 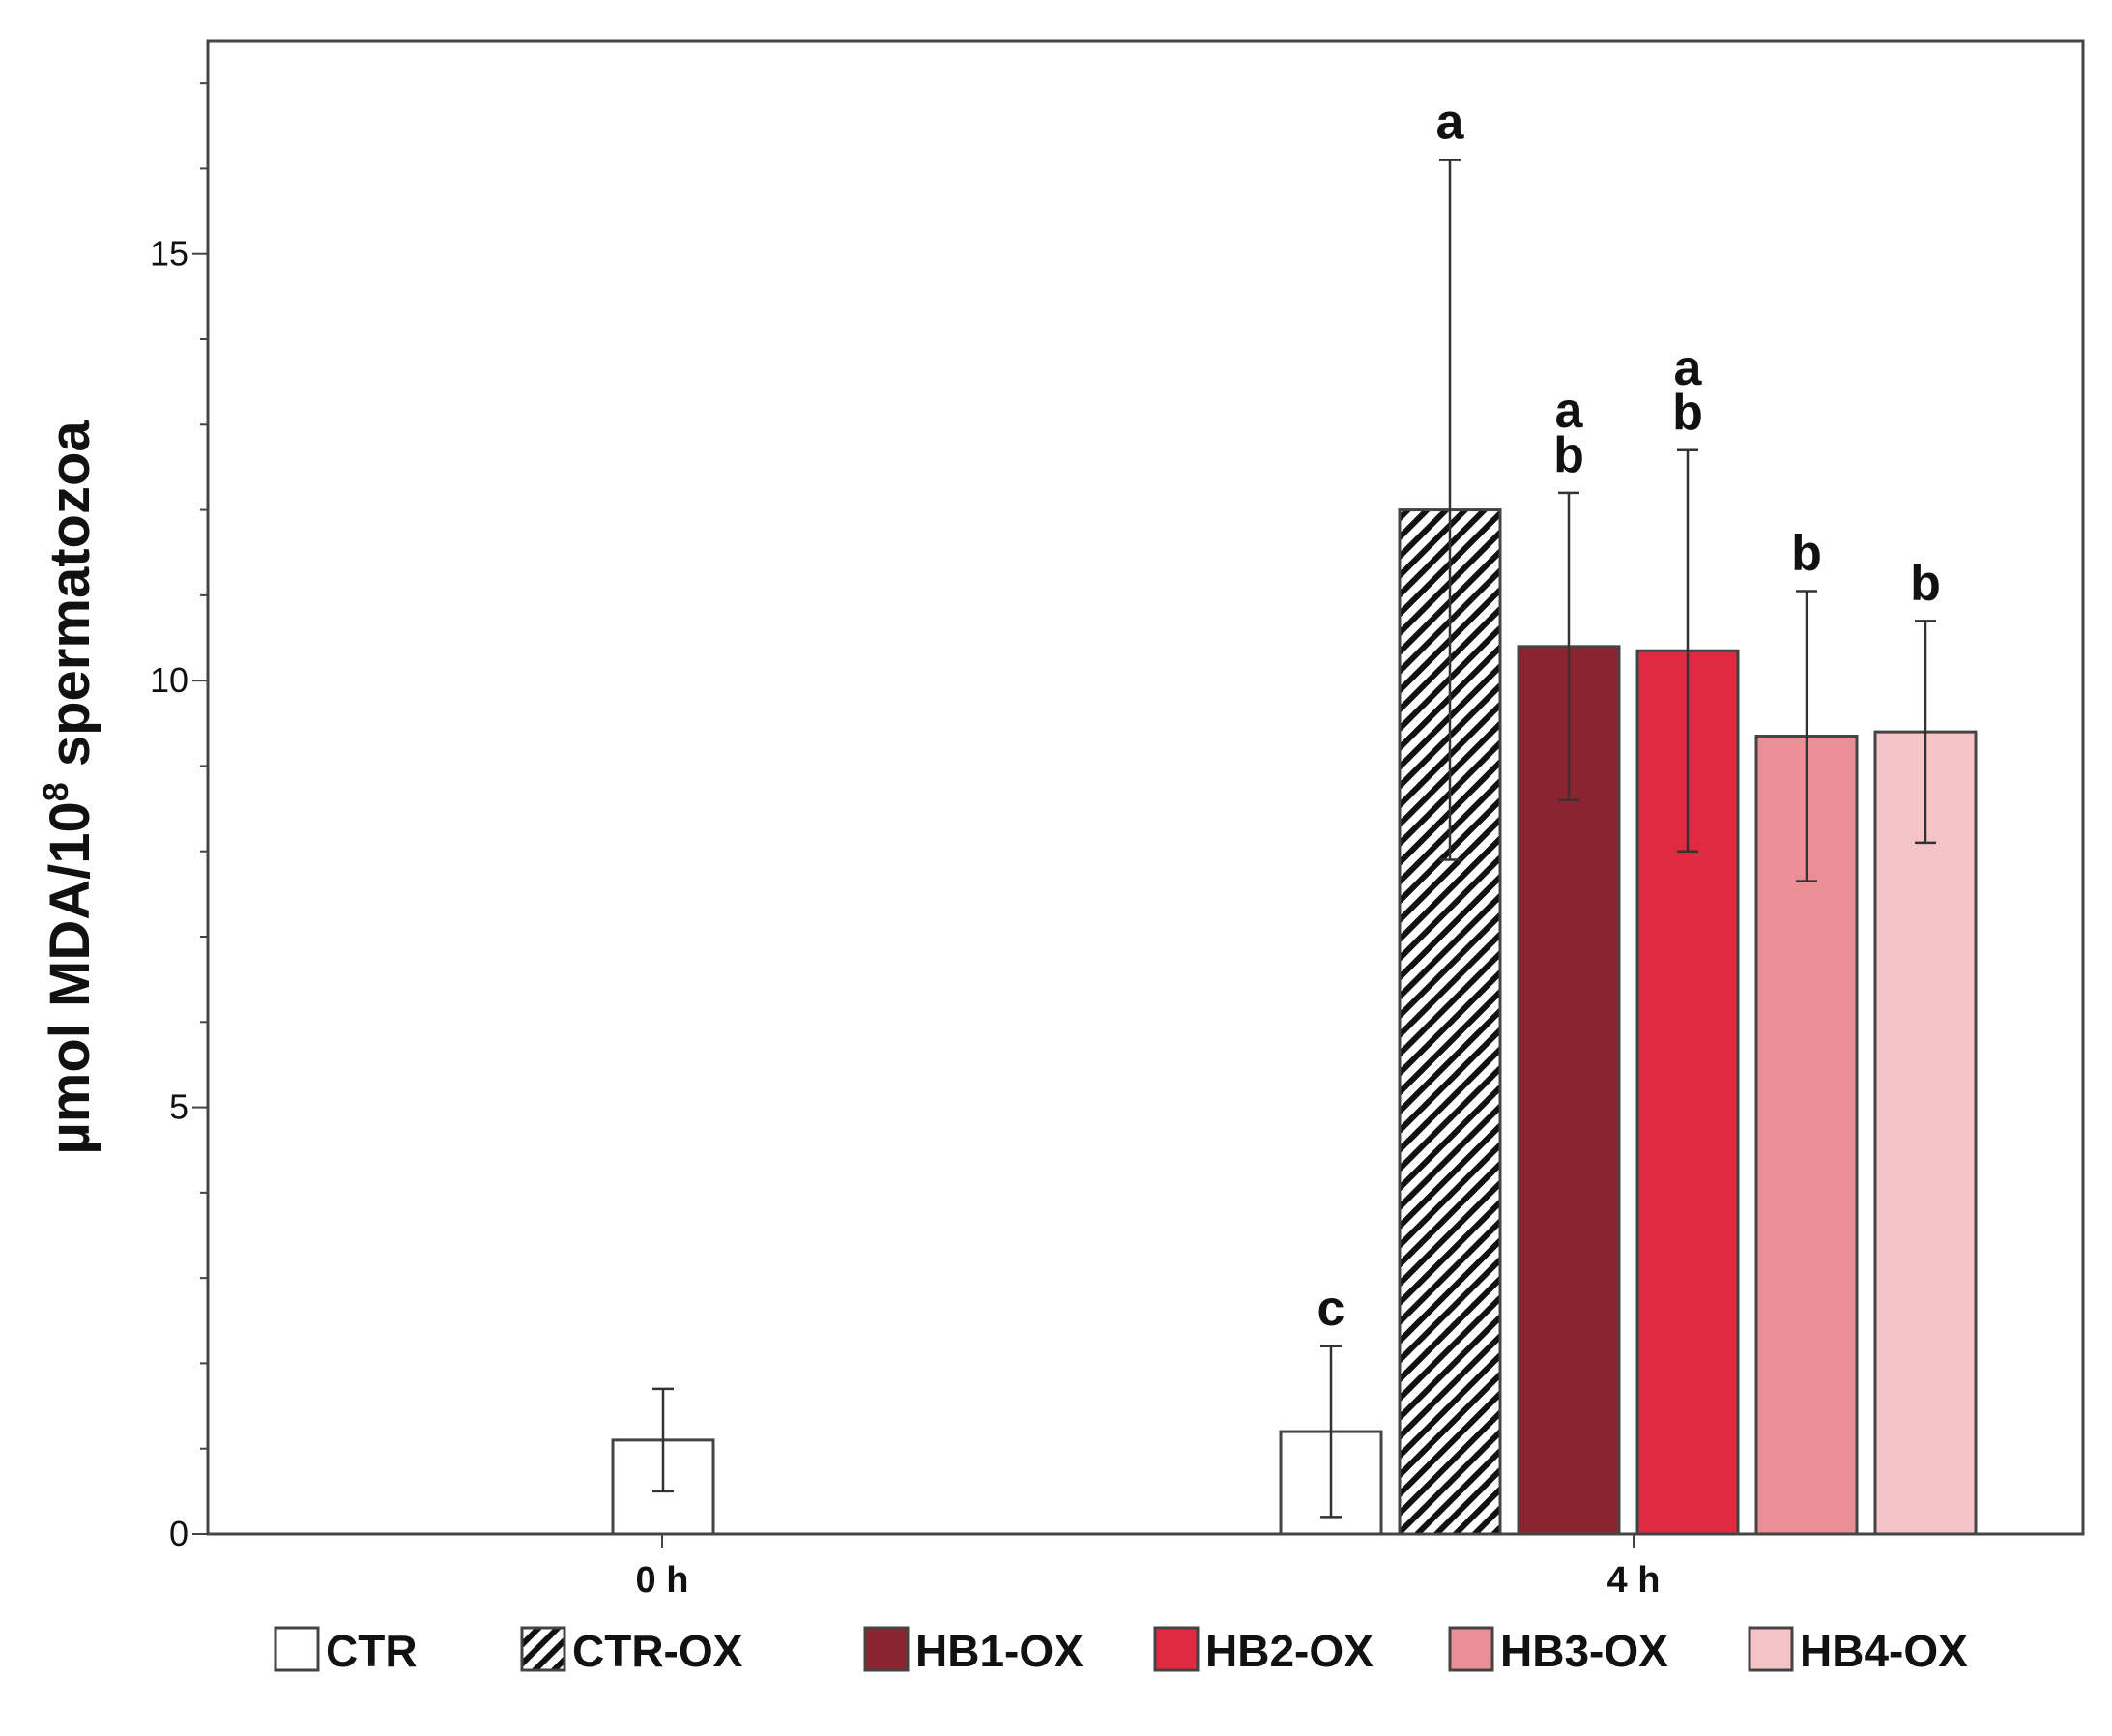 What do you see at coordinates (1331, 1309) in the screenshot?
I see `significance-label-ctr-4-h-1: c` at bounding box center [1331, 1309].